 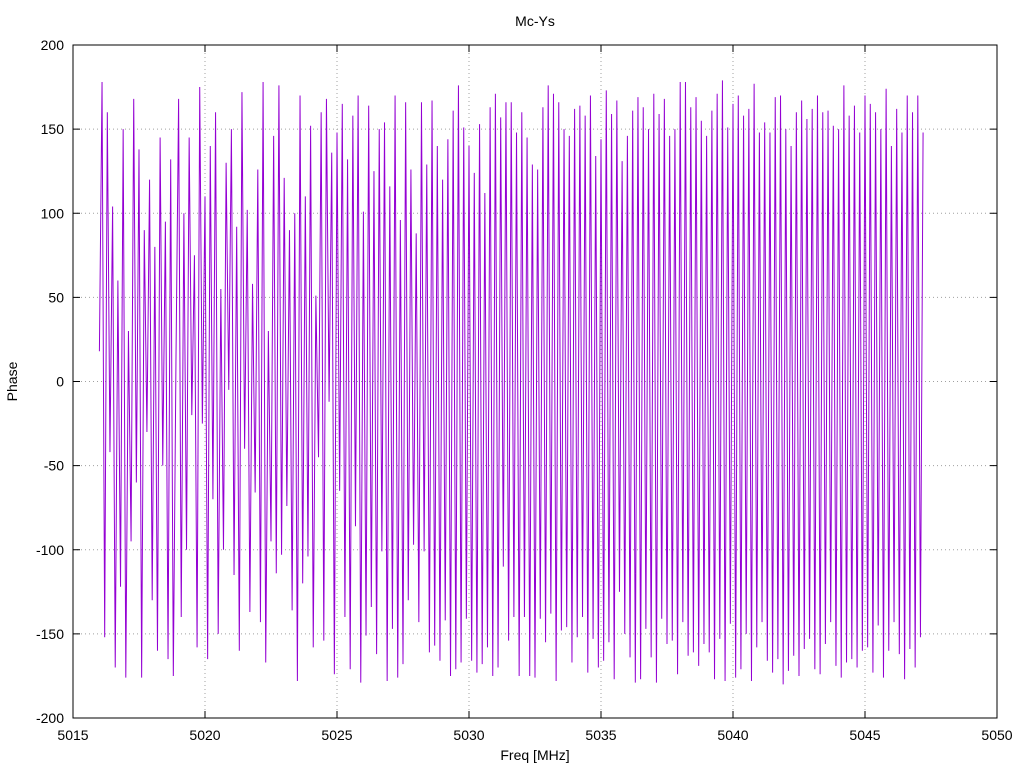 I want to click on y-tick-label: 50, so click(x=56, y=297).